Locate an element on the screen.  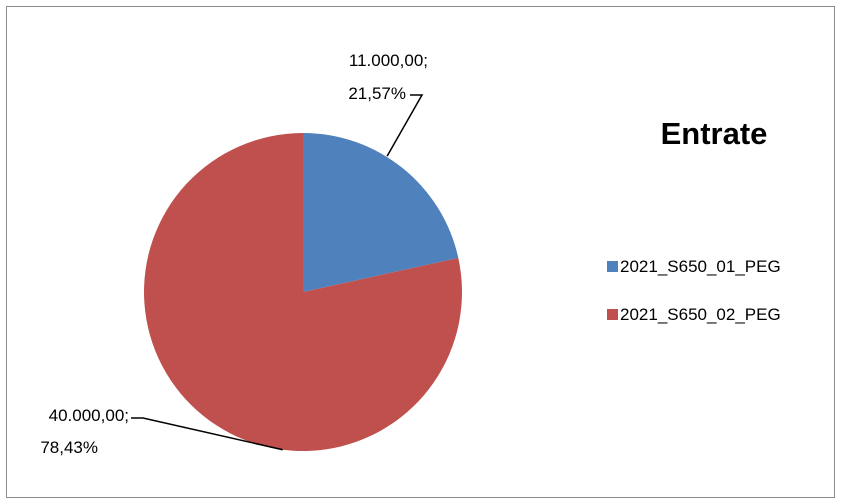
data-label-value-1: 40.000,00; is located at coordinates (89, 415).